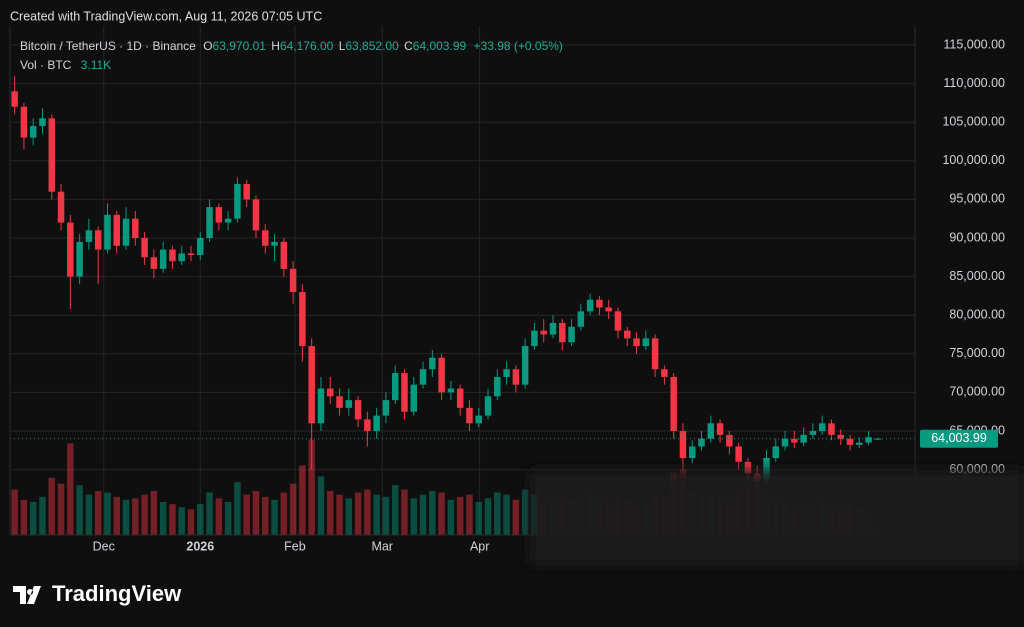  I want to click on y-tick-label: 100,000.00, so click(973, 160).